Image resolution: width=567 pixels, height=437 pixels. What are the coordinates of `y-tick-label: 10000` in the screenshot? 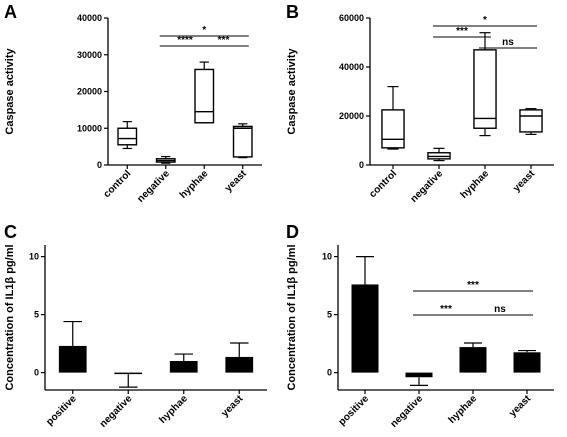 It's located at (89, 128).